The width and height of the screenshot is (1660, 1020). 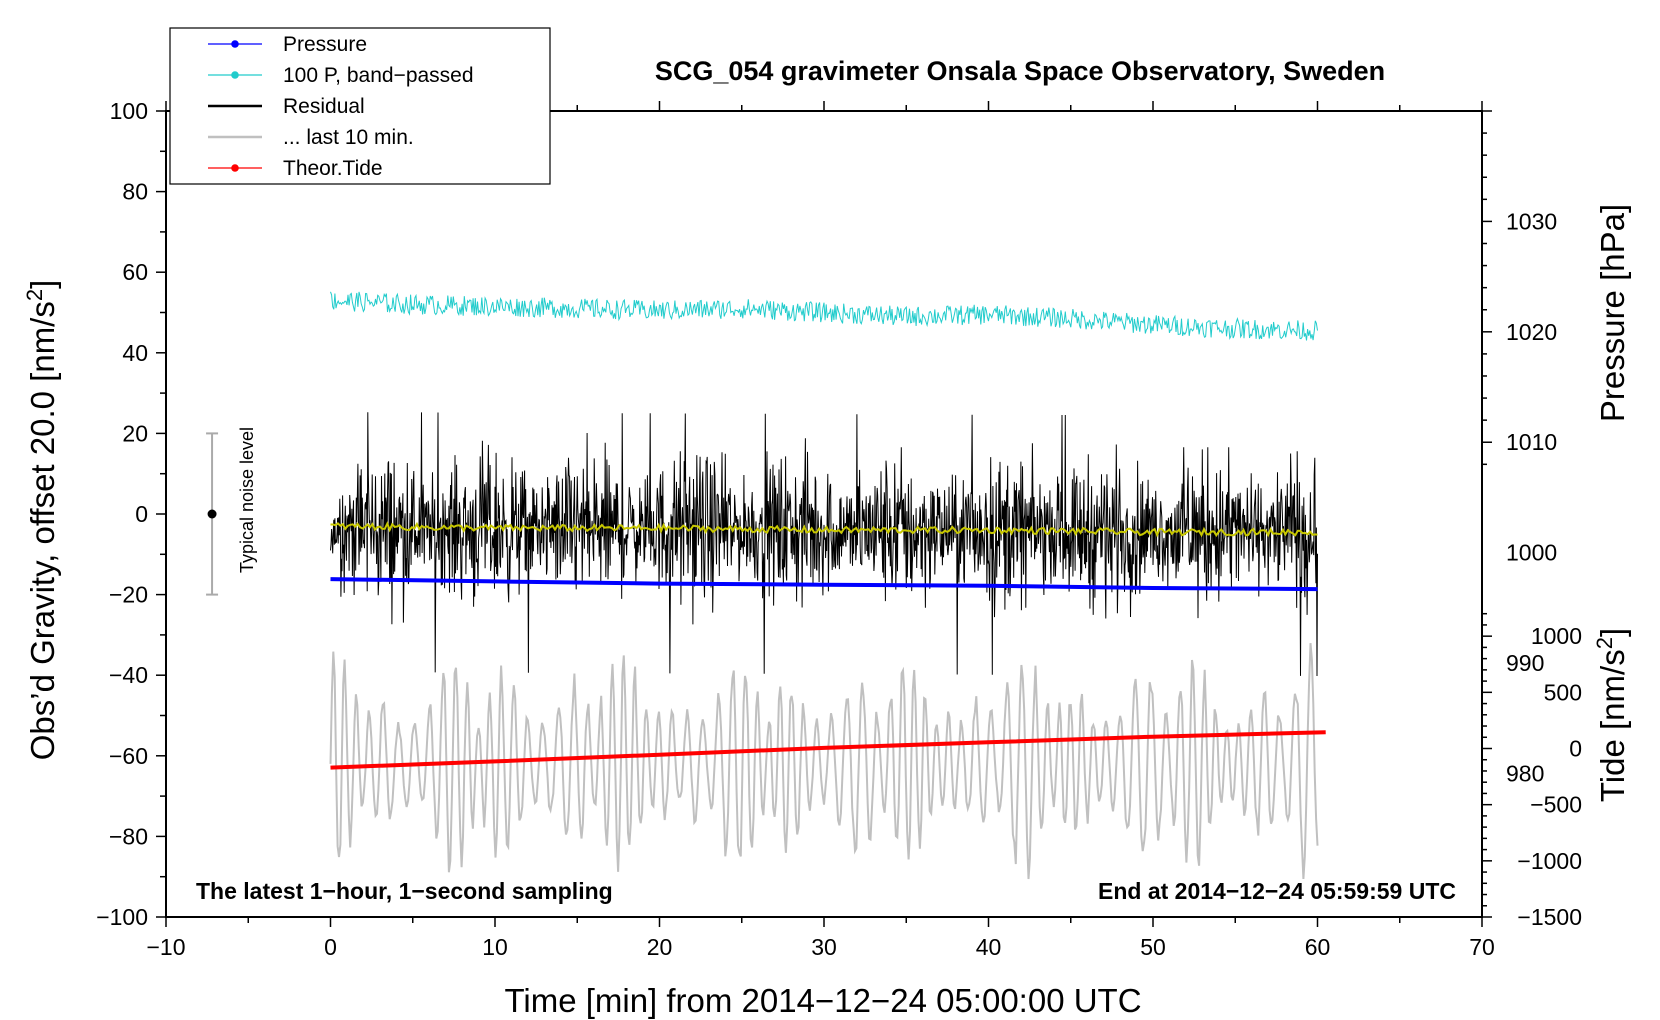 What do you see at coordinates (1318, 947) in the screenshot?
I see `x-tick-label: 60` at bounding box center [1318, 947].